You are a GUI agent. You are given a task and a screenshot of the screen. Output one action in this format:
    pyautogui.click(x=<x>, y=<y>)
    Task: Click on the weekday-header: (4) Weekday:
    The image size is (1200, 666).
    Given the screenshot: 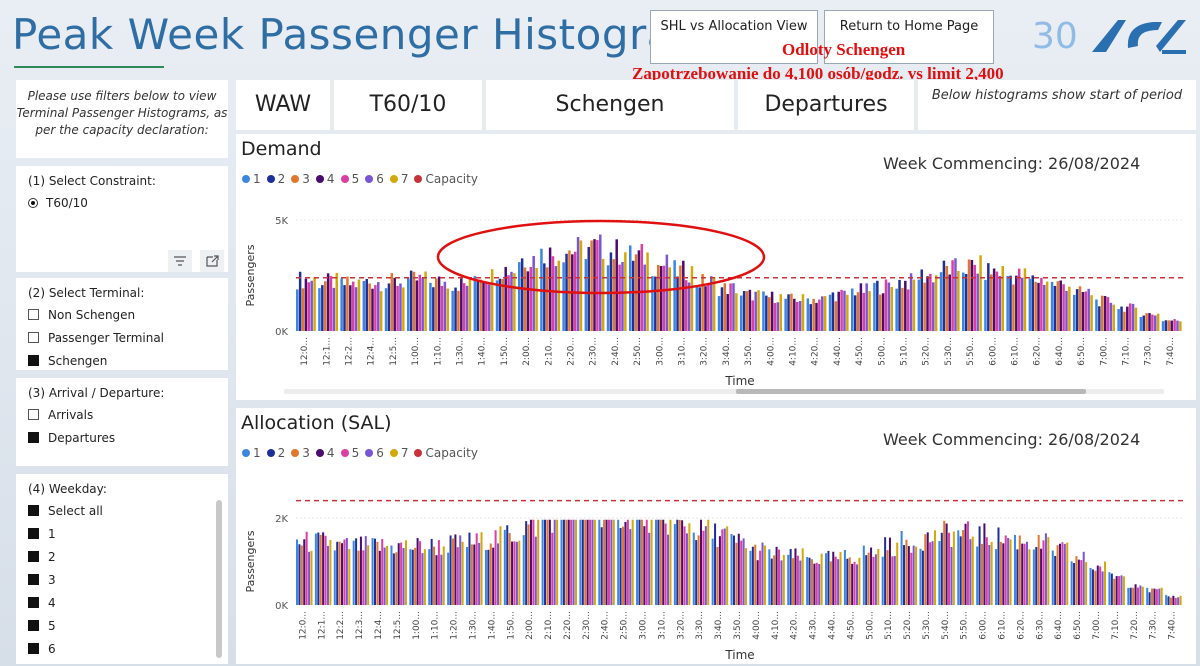 What is the action you would take?
    pyautogui.click(x=67, y=489)
    